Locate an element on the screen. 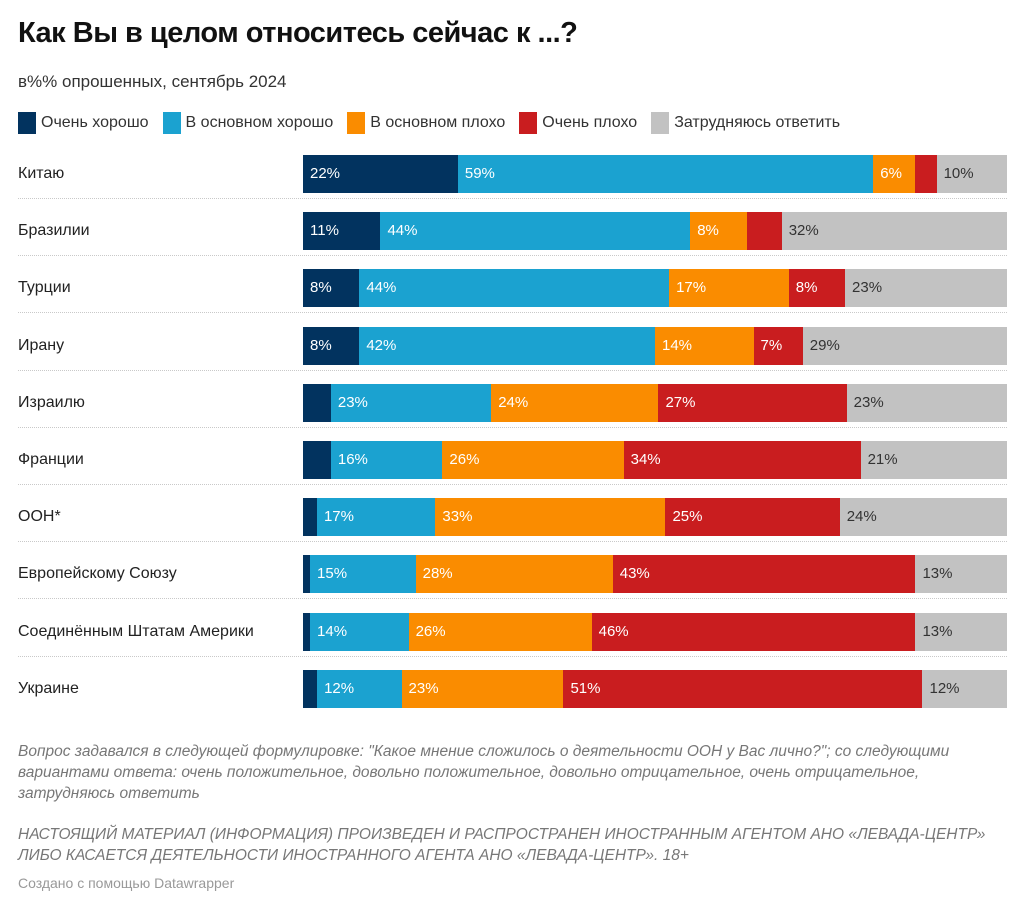 The image size is (1024, 910). legend-label: В основном плохо is located at coordinates (438, 122).